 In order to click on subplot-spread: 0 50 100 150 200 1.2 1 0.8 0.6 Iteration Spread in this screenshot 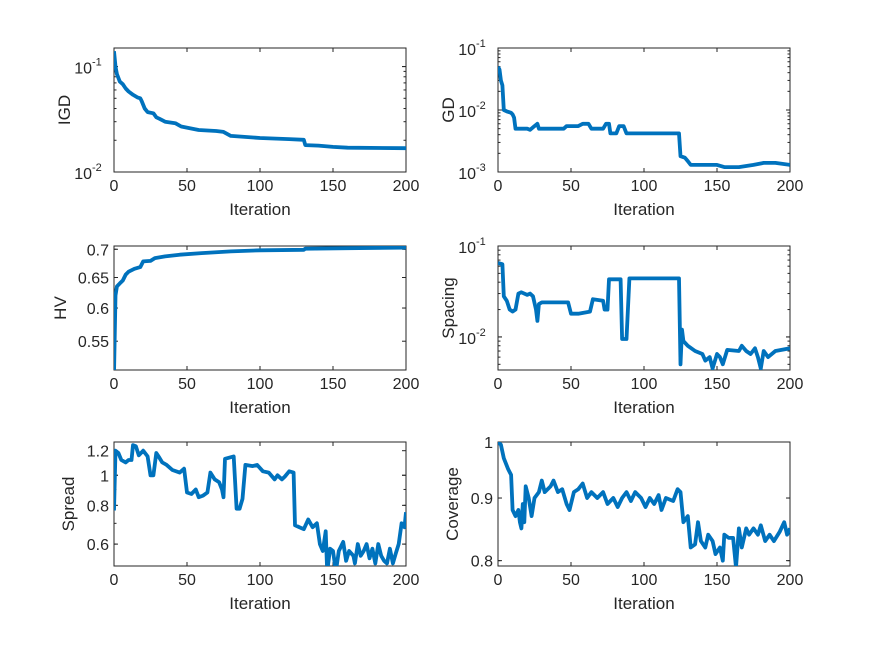, I will do `click(239, 527)`.